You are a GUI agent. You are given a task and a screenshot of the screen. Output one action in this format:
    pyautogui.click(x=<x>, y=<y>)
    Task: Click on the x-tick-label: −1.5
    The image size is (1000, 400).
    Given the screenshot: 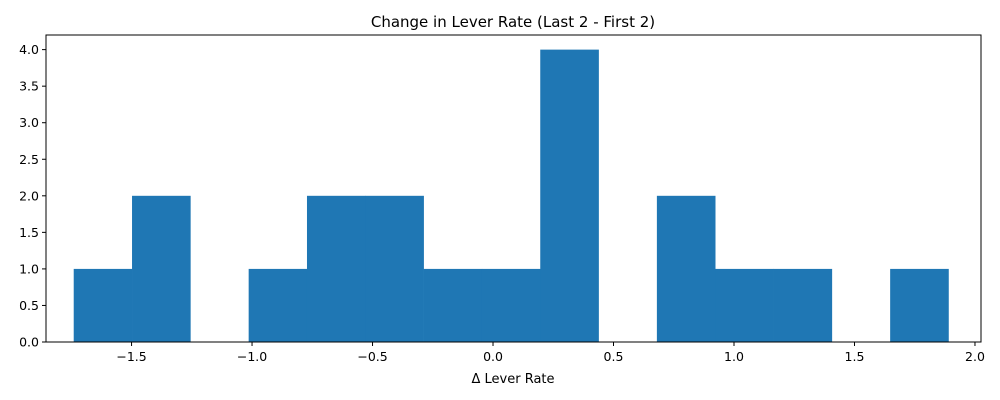 What is the action you would take?
    pyautogui.click(x=131, y=356)
    